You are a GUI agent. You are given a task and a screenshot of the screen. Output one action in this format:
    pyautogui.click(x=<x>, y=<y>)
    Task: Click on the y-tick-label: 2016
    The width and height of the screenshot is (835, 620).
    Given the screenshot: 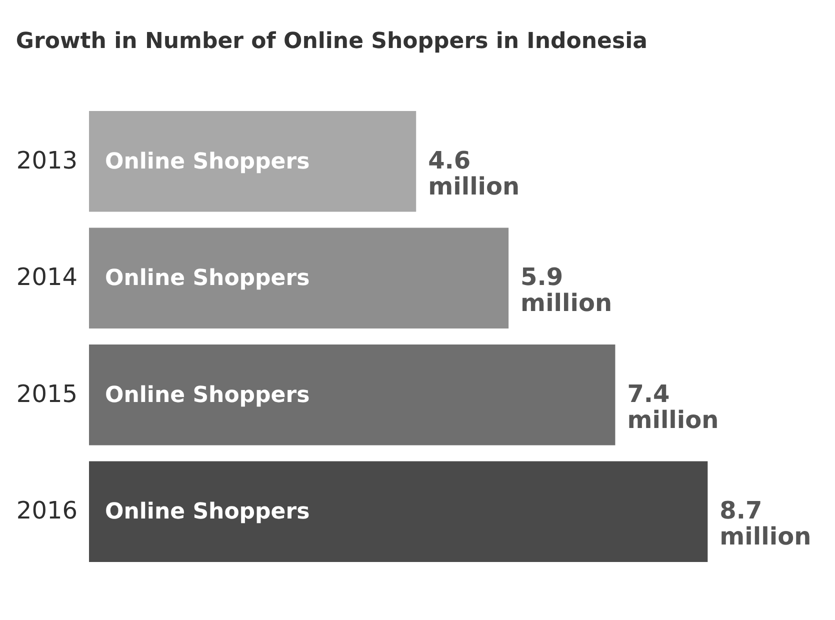 What is the action you would take?
    pyautogui.click(x=47, y=510)
    